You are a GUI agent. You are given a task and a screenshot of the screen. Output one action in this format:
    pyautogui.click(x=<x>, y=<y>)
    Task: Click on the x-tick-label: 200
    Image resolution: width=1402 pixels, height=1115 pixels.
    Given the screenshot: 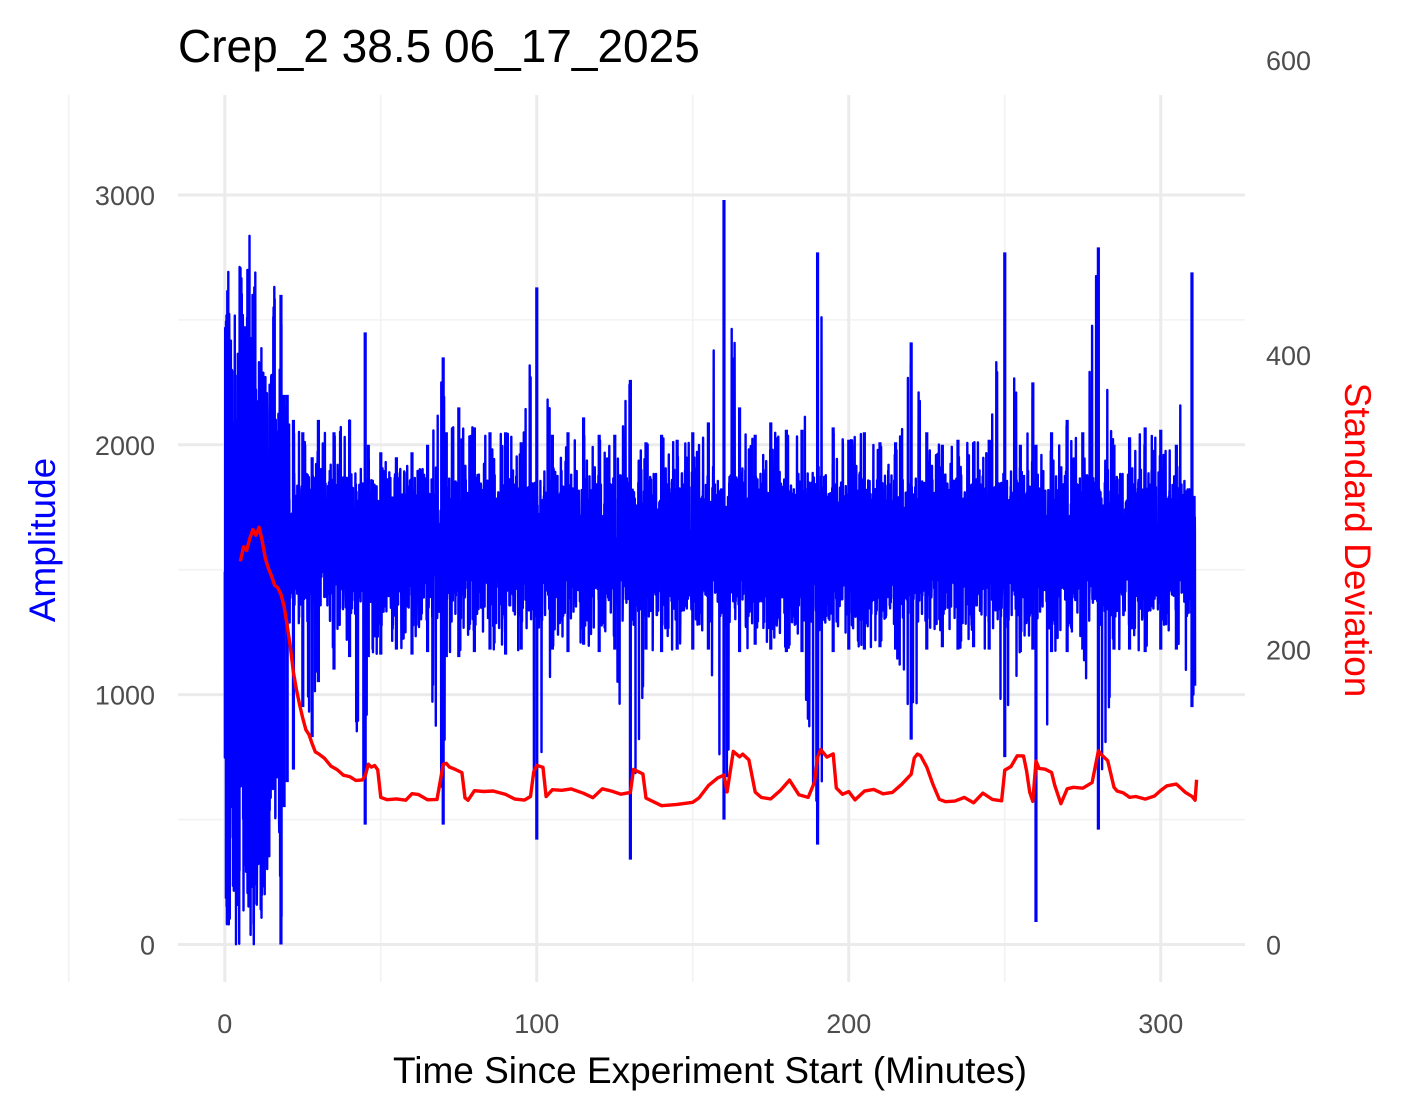 What is the action you would take?
    pyautogui.click(x=848, y=1024)
    